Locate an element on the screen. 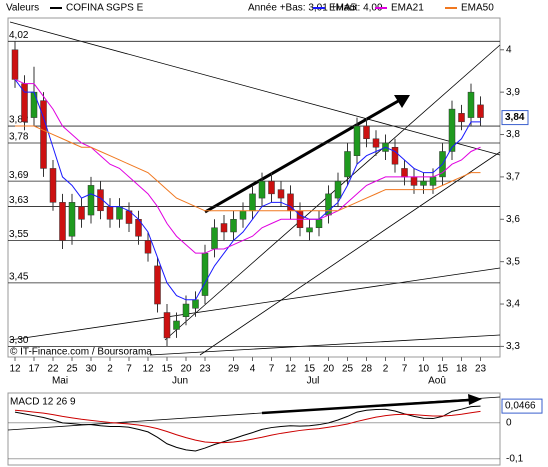 This screenshot has height=467, width=548. x-tick-label: 18 is located at coordinates (462, 369).